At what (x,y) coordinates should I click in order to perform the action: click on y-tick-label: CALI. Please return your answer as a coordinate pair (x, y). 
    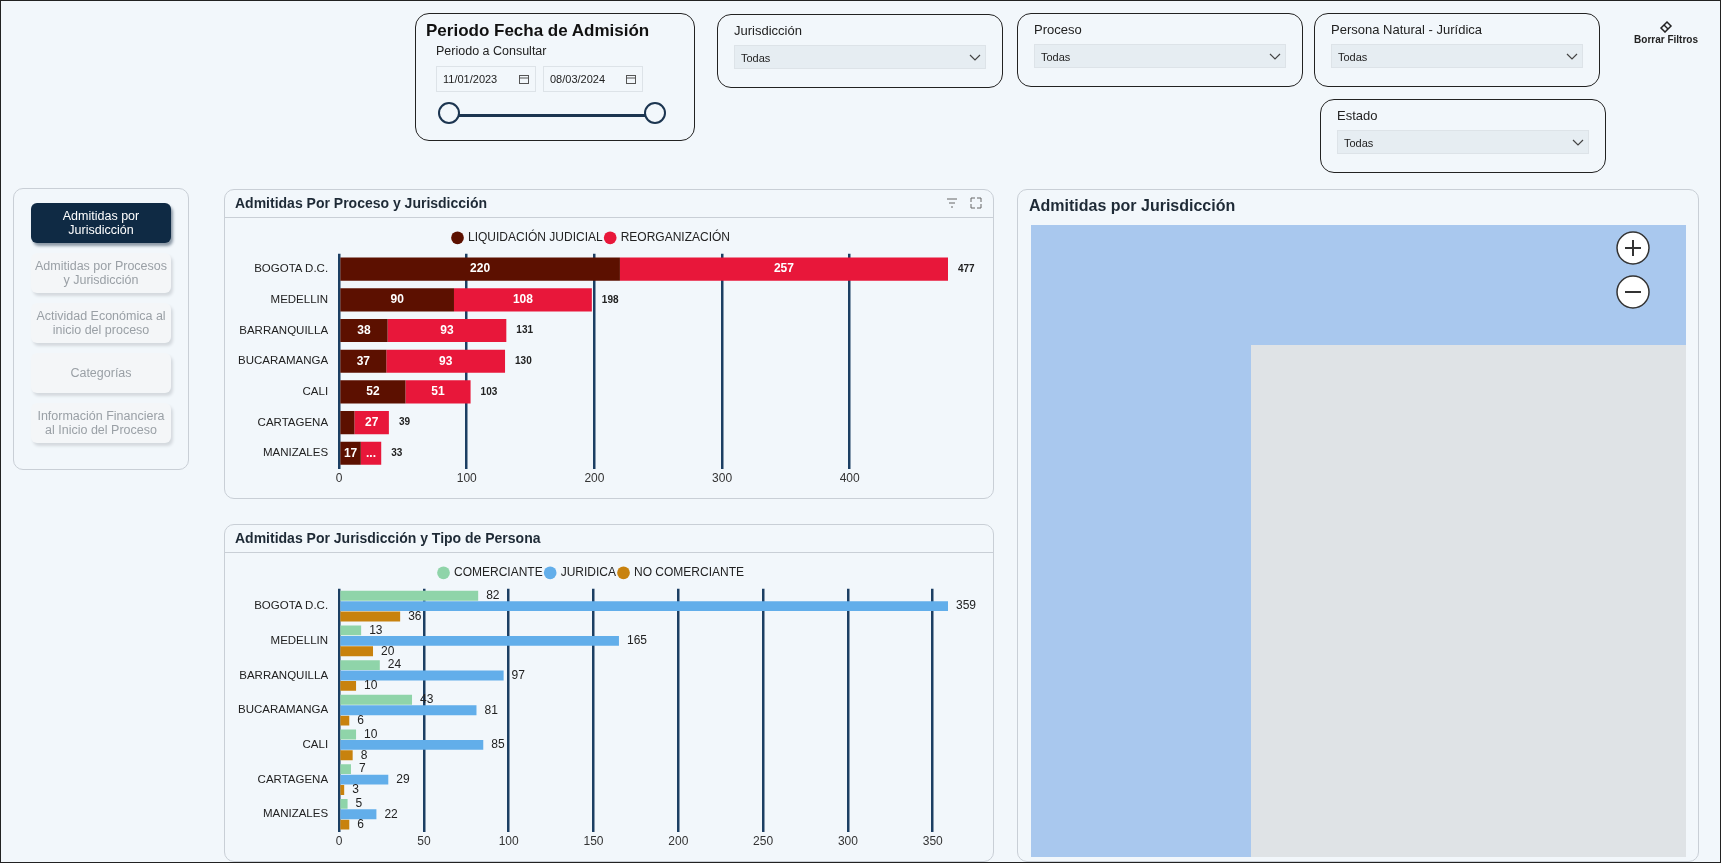
    Looking at the image, I should click on (315, 744).